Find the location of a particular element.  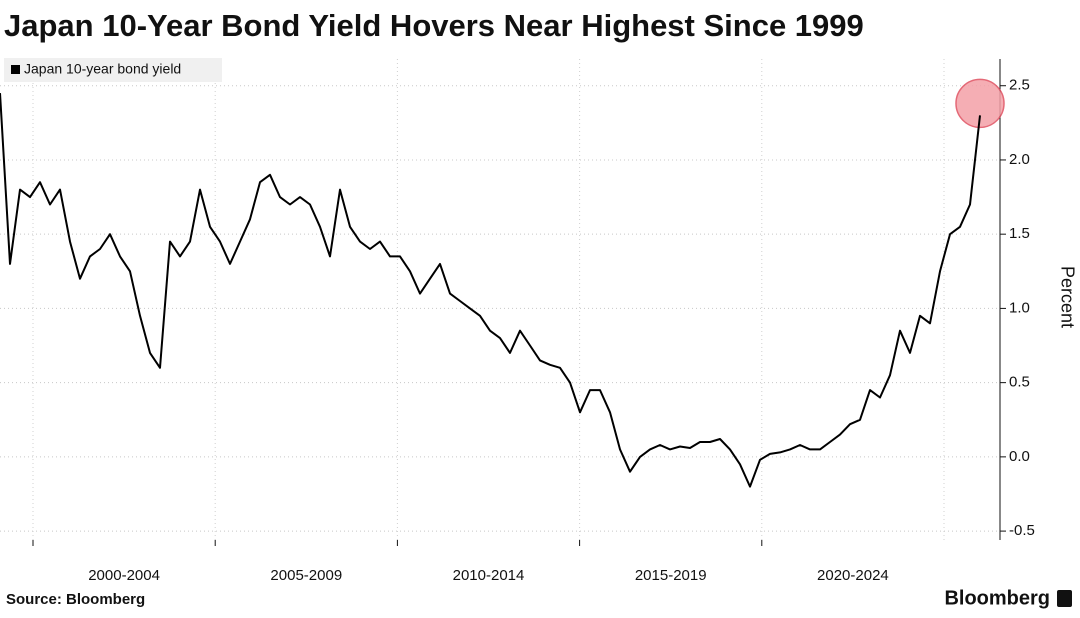

legend-box is located at coordinates (113, 70).